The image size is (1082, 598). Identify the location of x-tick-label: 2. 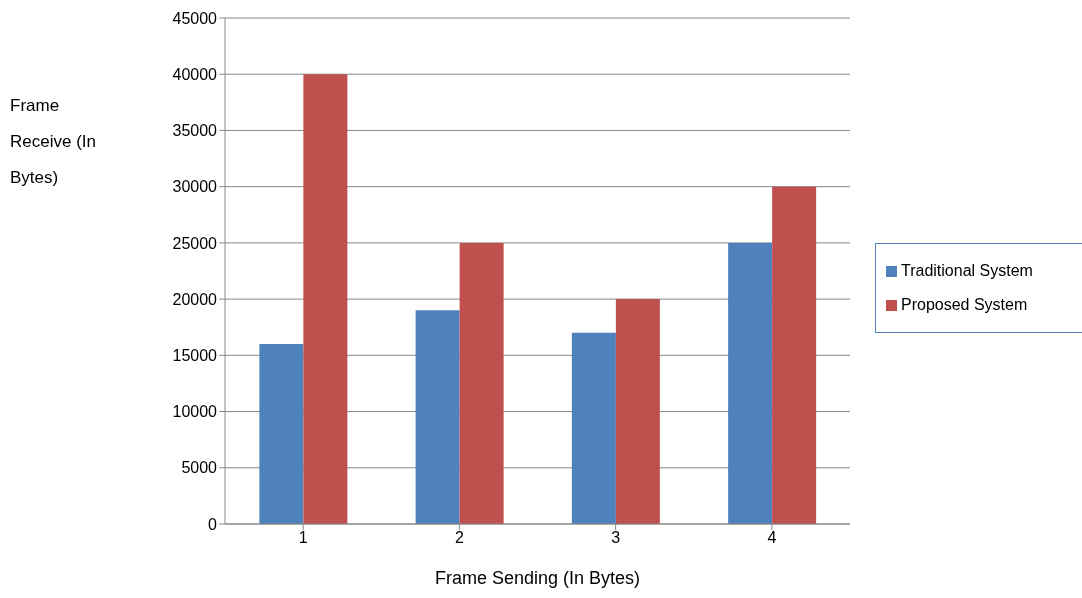
(459, 538).